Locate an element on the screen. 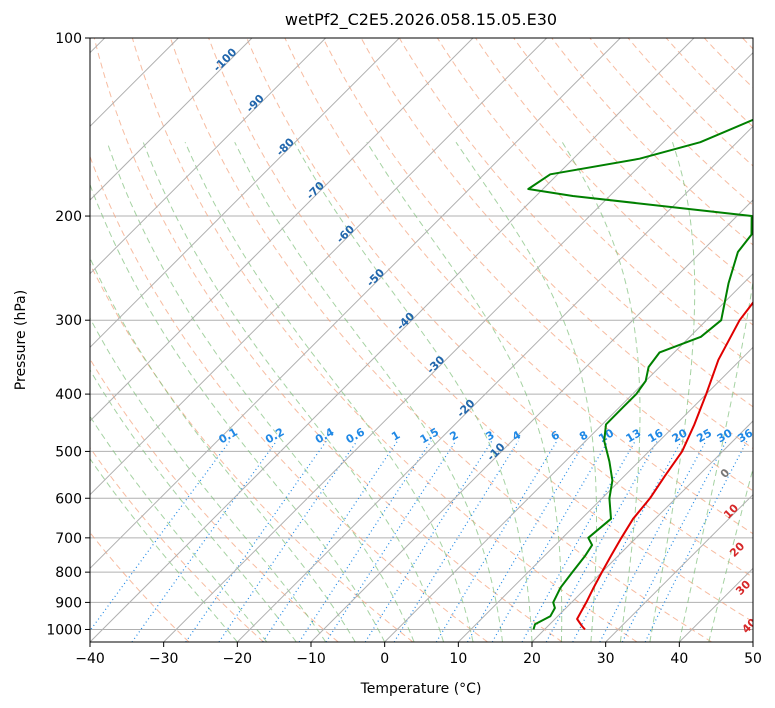 The height and width of the screenshot is (708, 775). isotherm-label: -50 is located at coordinates (375, 277).